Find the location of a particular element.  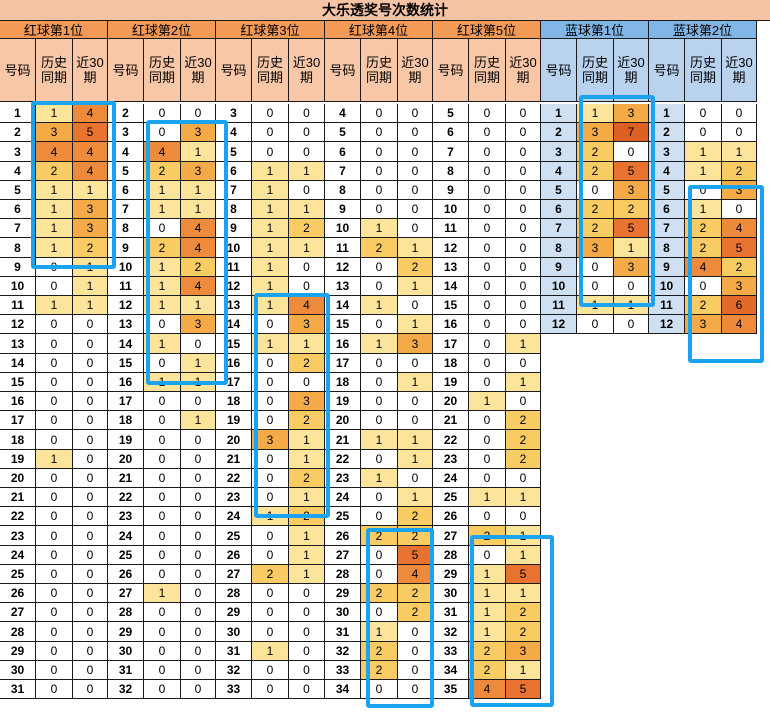

col-header-number: 号码 is located at coordinates (18, 70).